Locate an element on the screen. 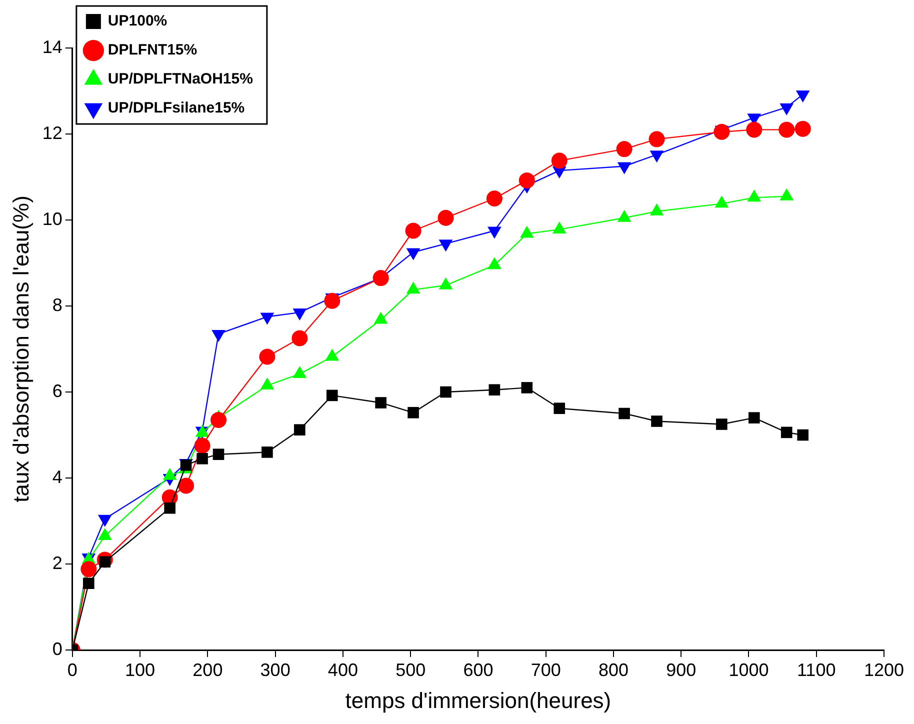  y-tick-label: 12 is located at coordinates (52, 132).